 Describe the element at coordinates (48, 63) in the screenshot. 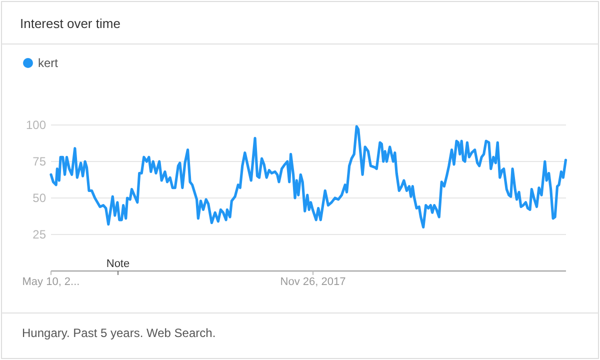

I see `legend-label: kert` at that location.